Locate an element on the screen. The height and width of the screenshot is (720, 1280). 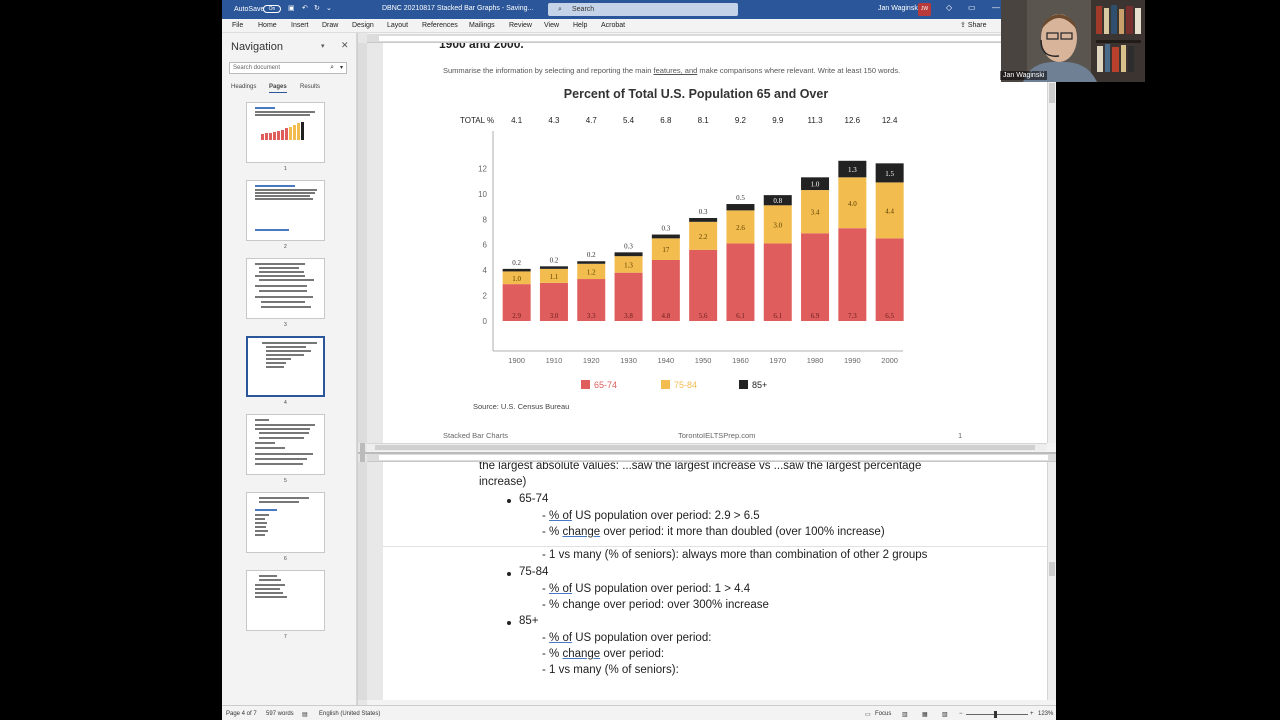
tab-headings: Headings is located at coordinates (244, 87).